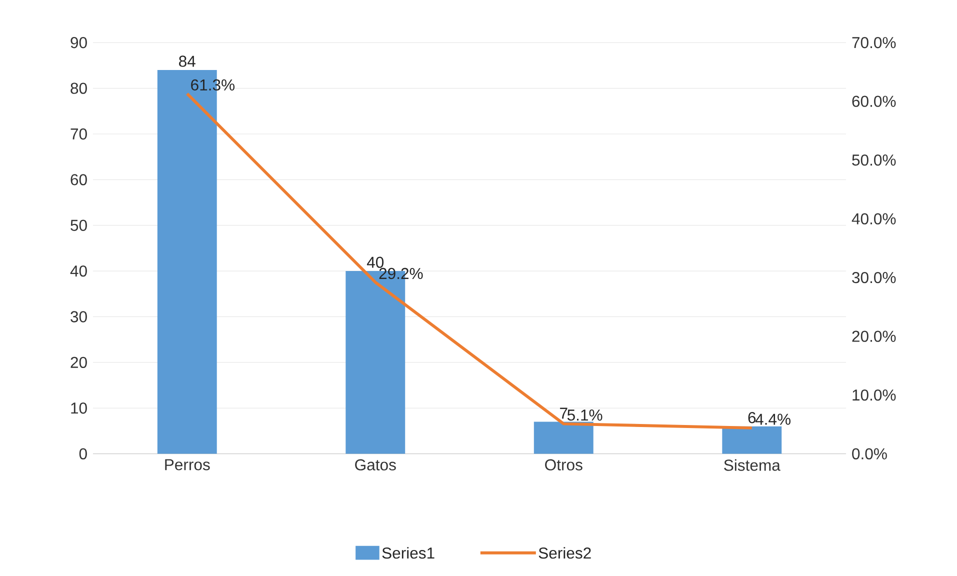 Image resolution: width=957 pixels, height=576 pixels. I want to click on y-tick-label: 80, so click(78, 88).